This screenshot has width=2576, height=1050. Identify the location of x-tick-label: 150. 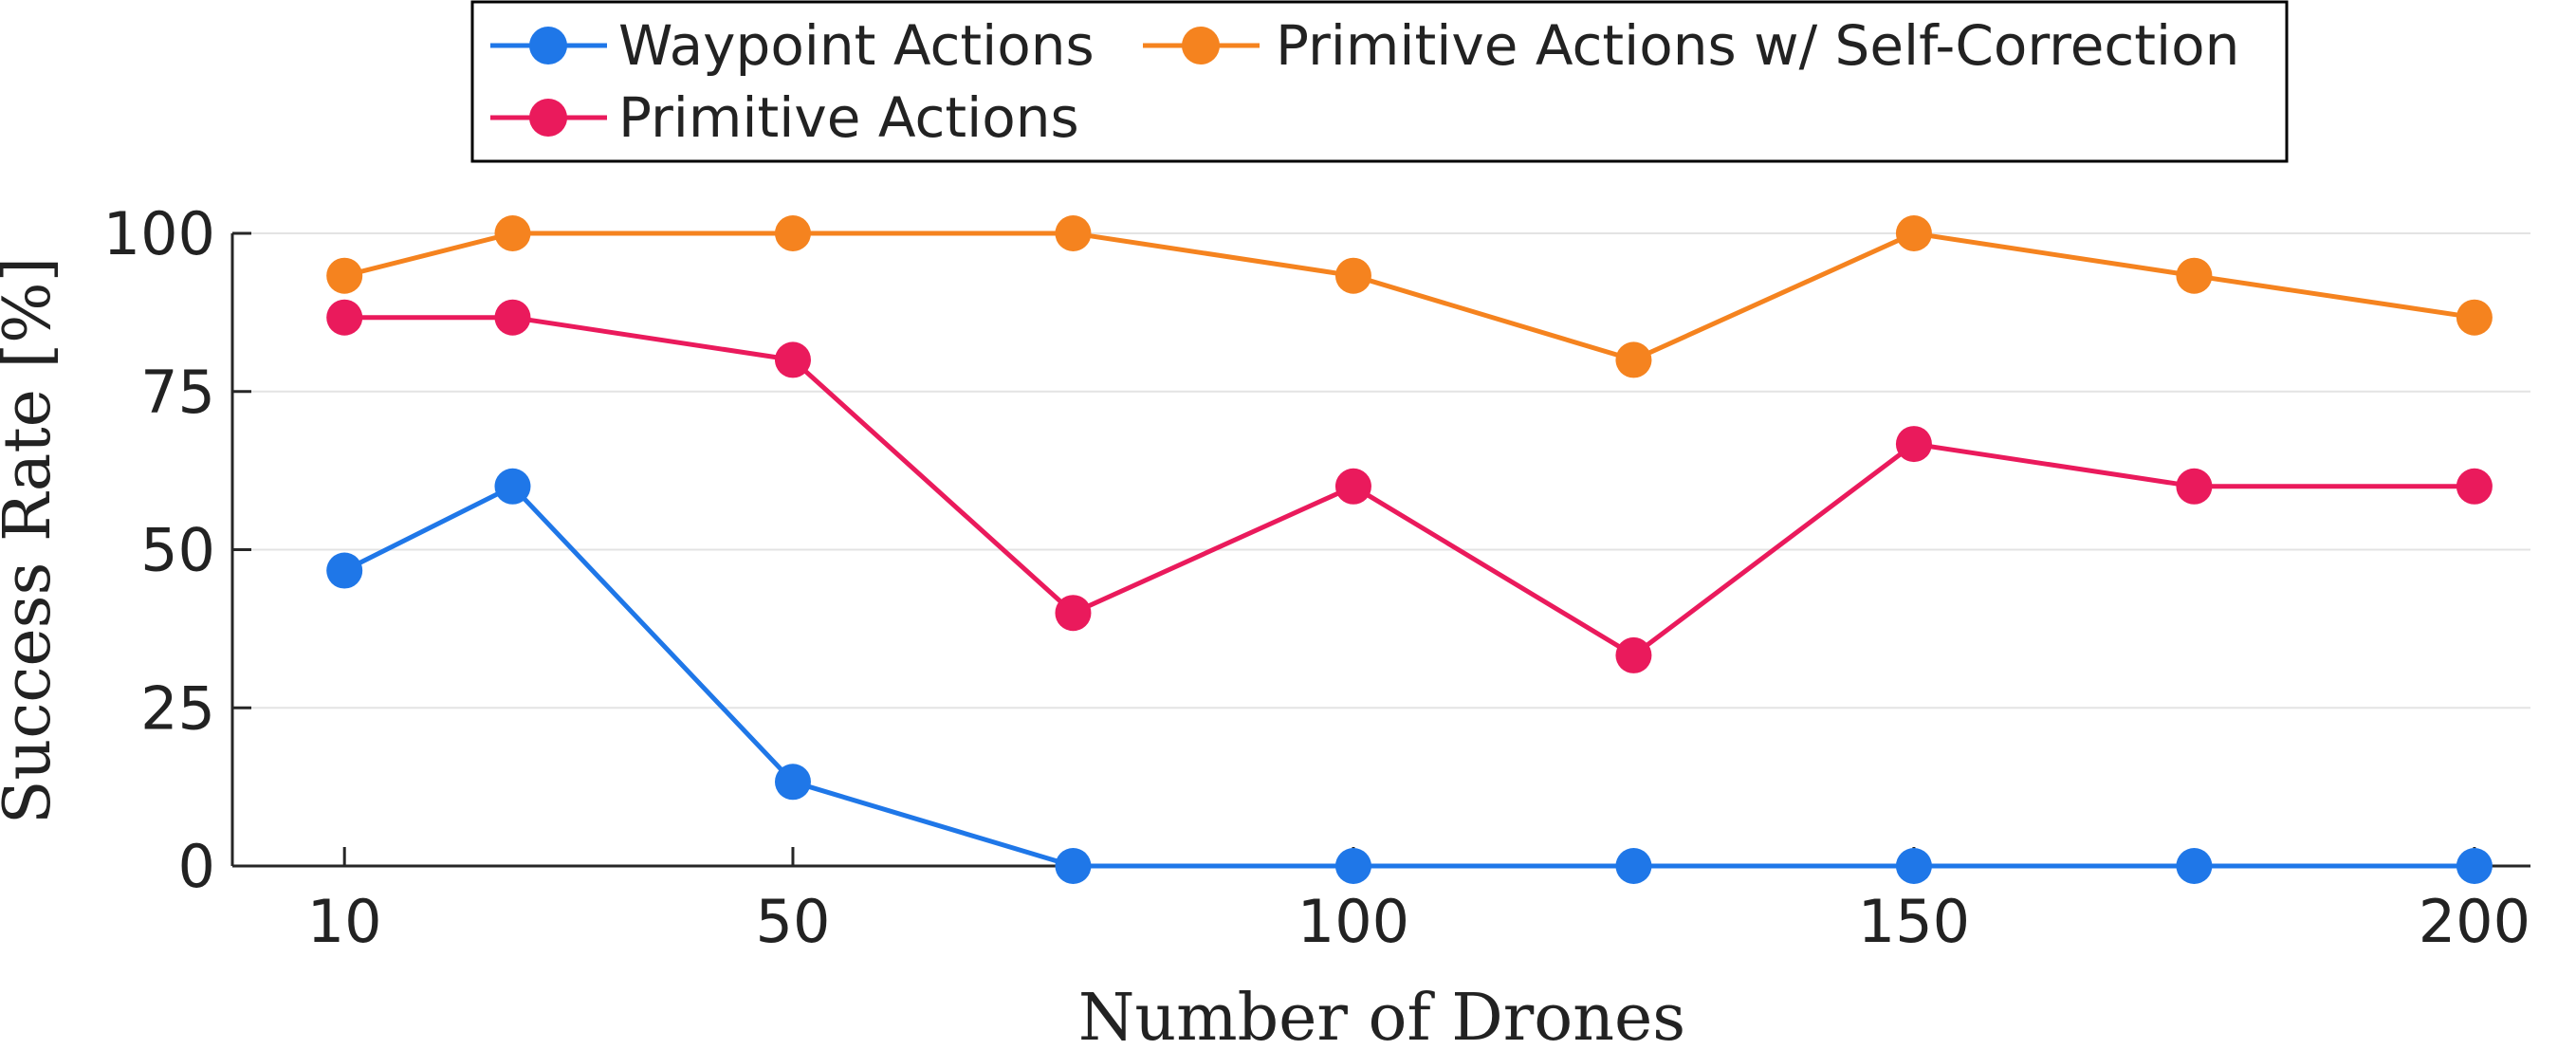
(1914, 922).